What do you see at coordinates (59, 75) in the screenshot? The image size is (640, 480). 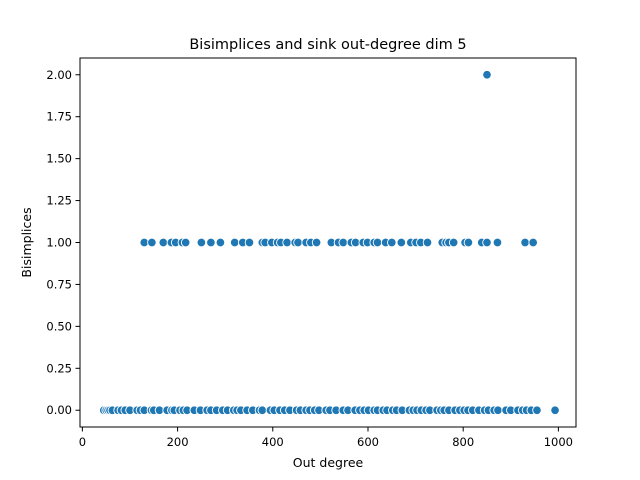 I see `y-tick-label: 2.00` at bounding box center [59, 75].